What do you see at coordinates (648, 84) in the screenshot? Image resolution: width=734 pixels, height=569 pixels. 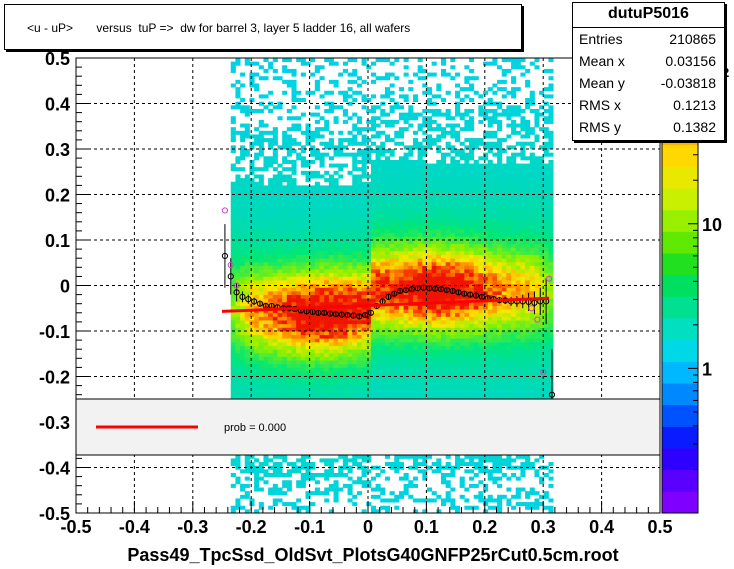 I see `stat-row-mean-y: Mean y -0.03818` at bounding box center [648, 84].